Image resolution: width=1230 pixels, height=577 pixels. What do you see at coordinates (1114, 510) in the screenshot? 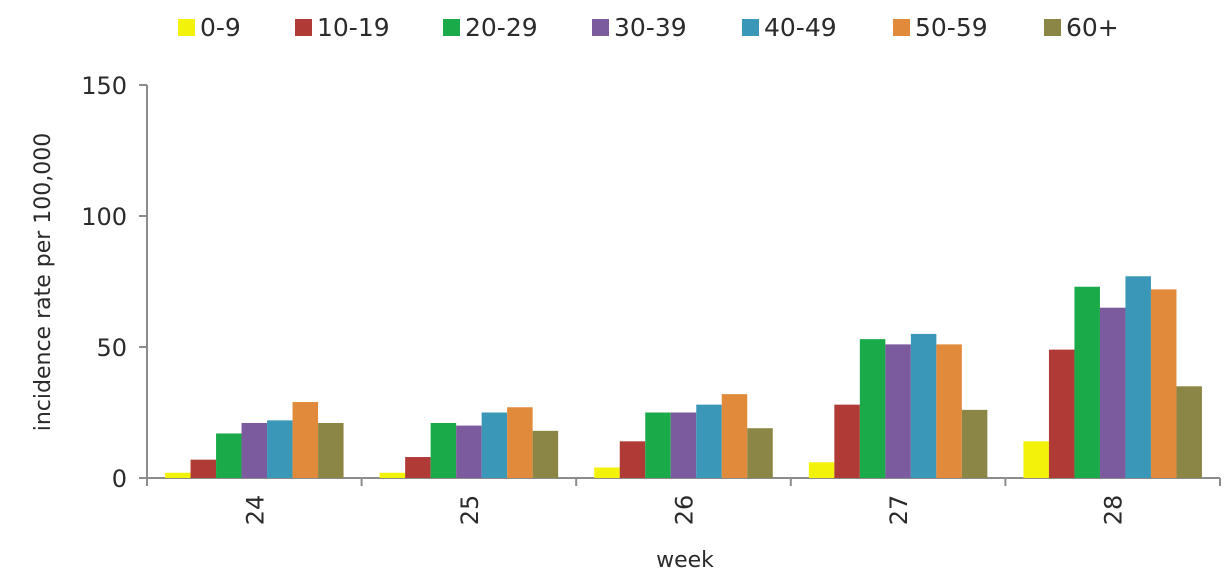
I see `x-tick-label: 28` at bounding box center [1114, 510].